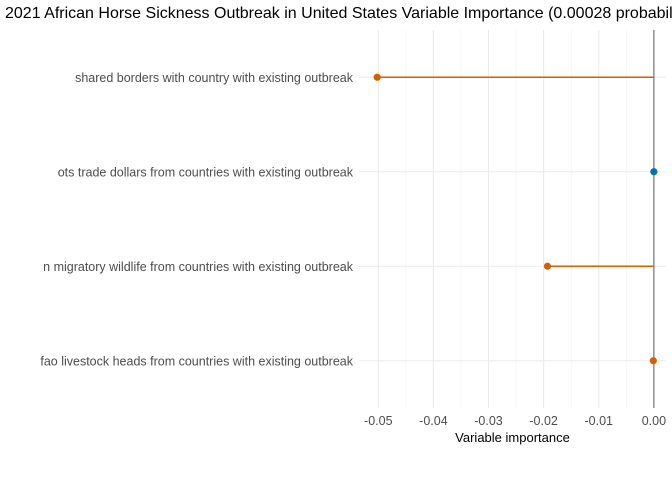  I want to click on x-tick-label: -0.04, so click(433, 421).